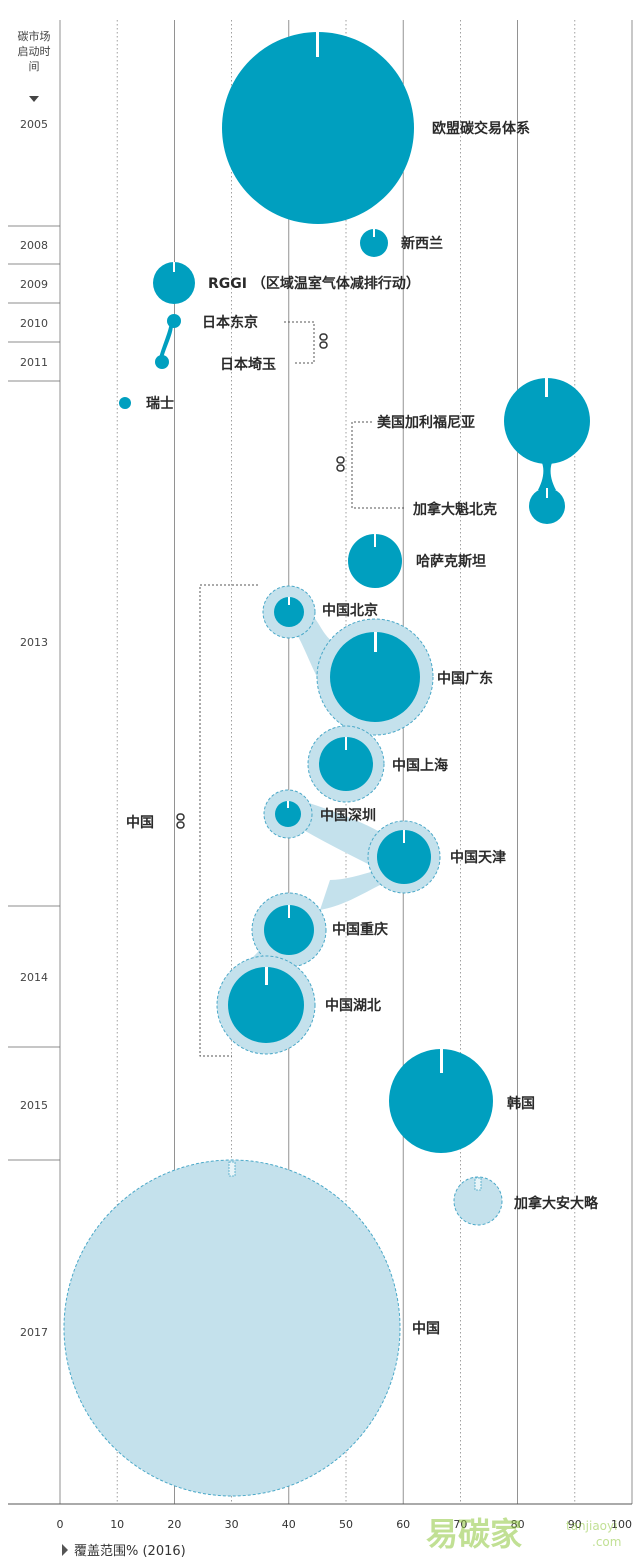  Describe the element at coordinates (34, 1105) in the screenshot. I see `year-label: 2015` at that location.